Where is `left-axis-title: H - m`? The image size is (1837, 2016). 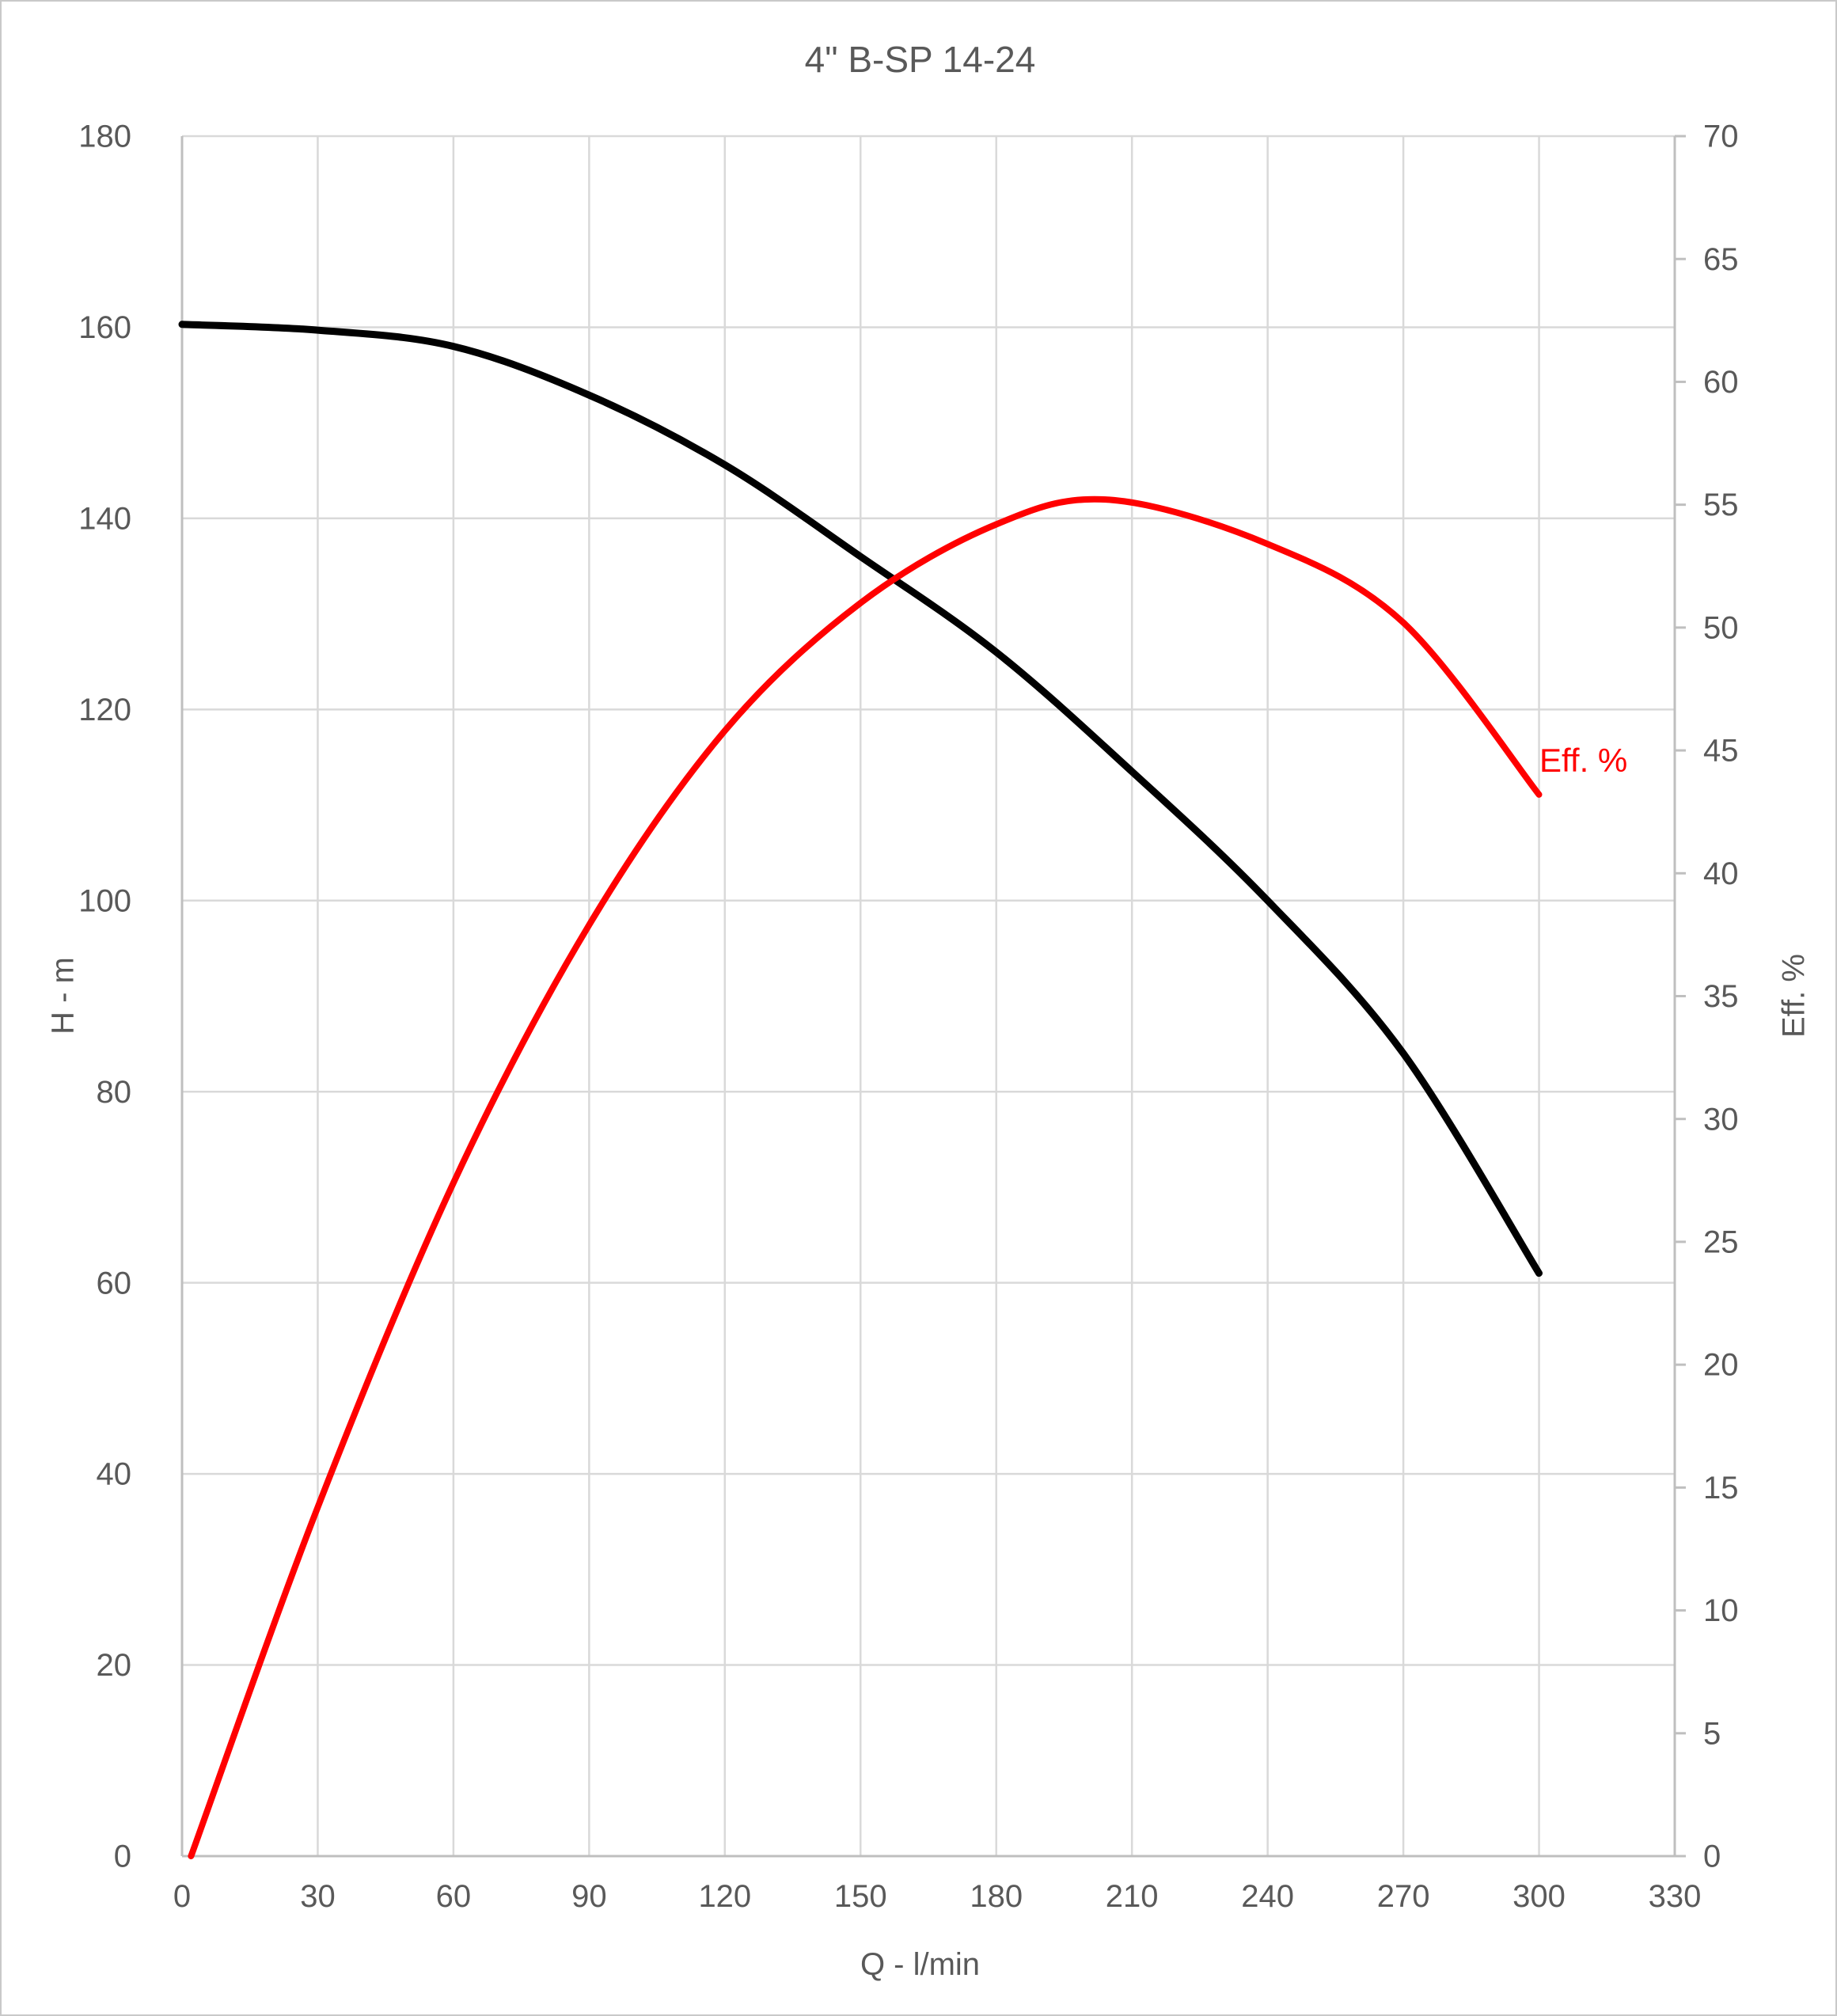
left-axis-title: H - m is located at coordinates (63, 996).